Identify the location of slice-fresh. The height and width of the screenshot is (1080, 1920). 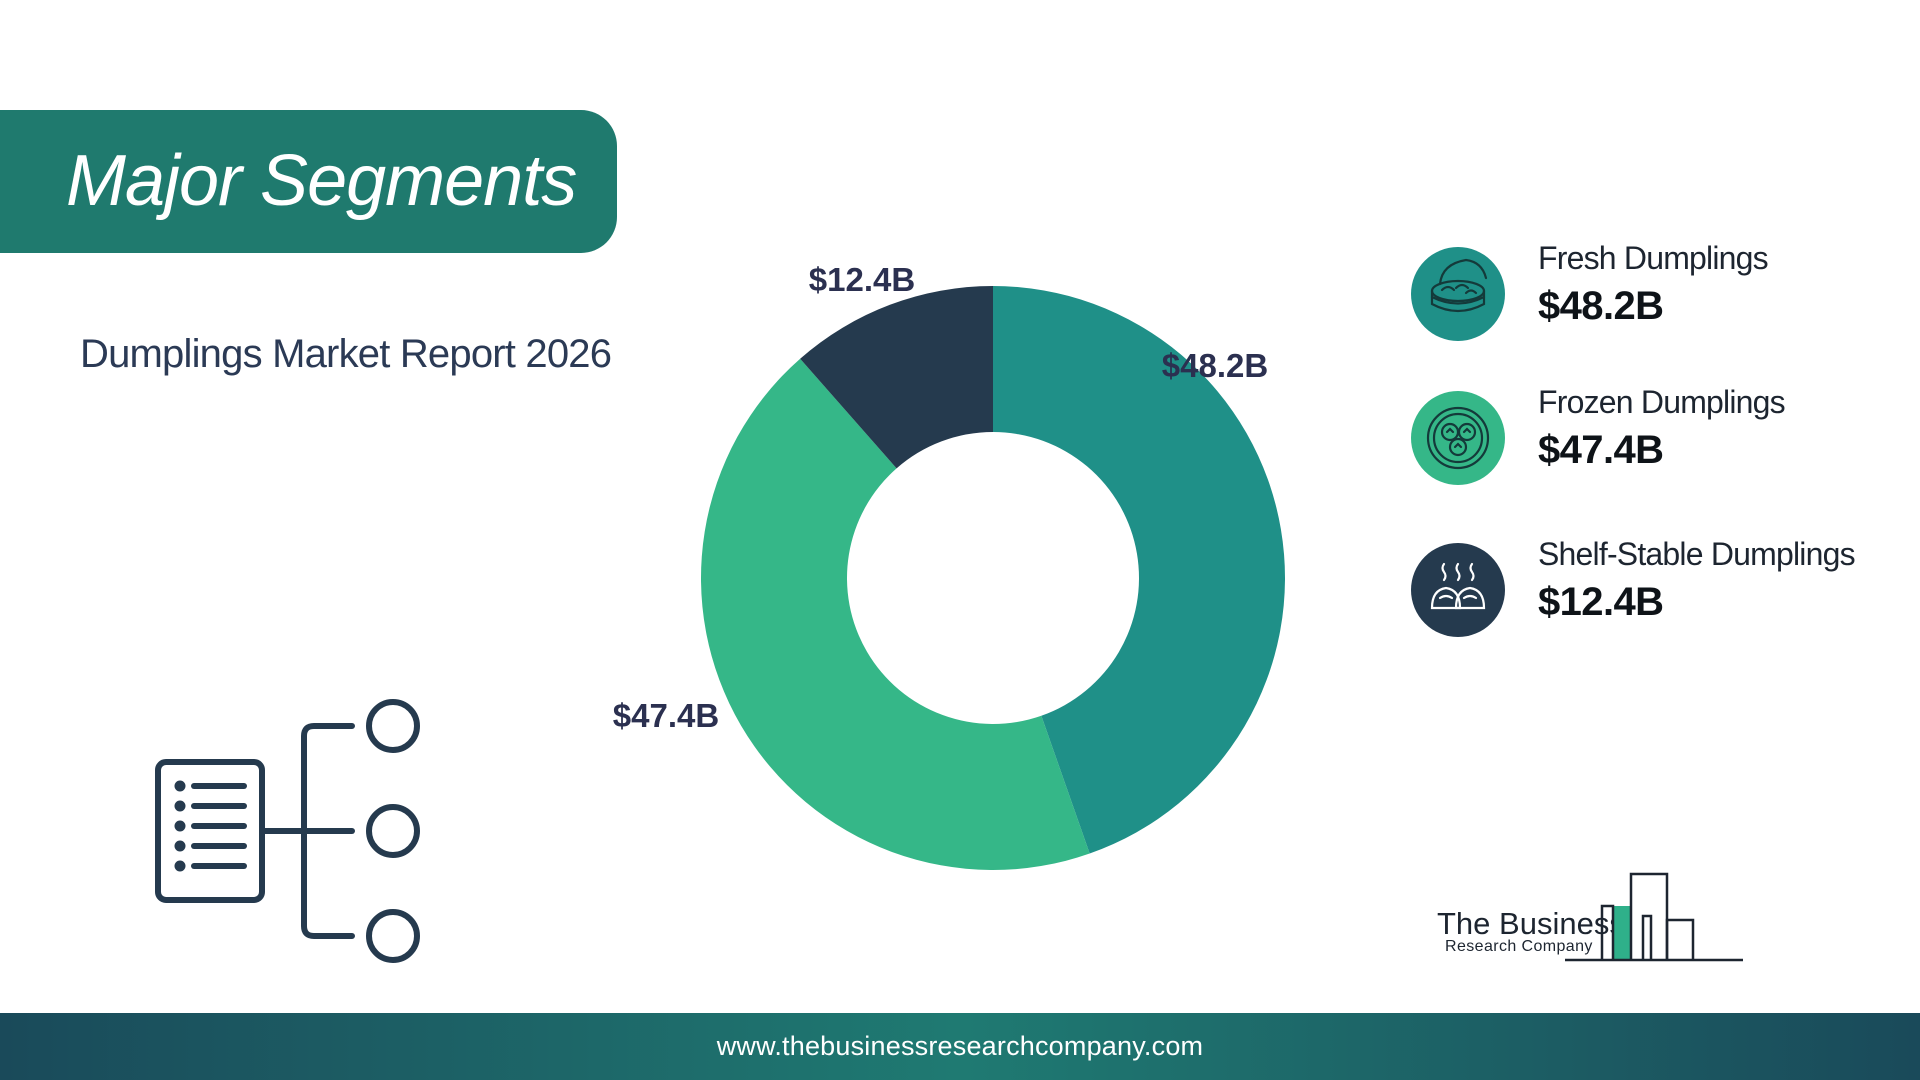
(1139, 570).